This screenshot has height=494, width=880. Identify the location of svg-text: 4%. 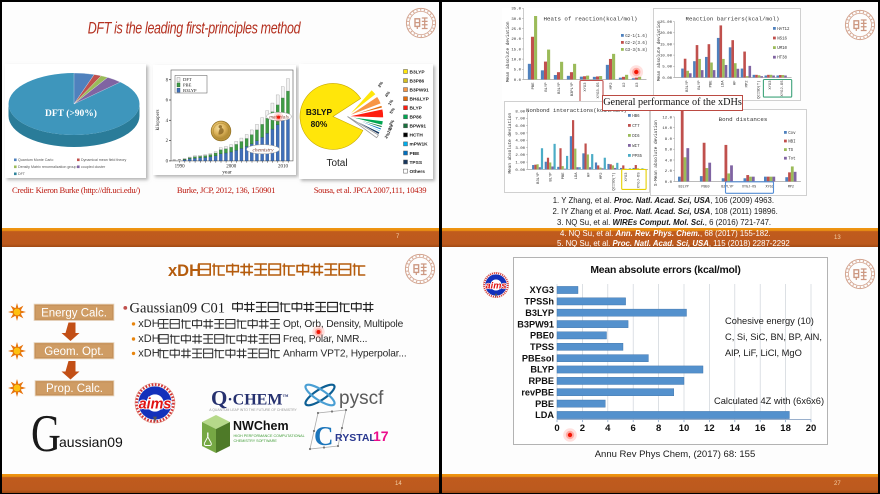
(388, 94).